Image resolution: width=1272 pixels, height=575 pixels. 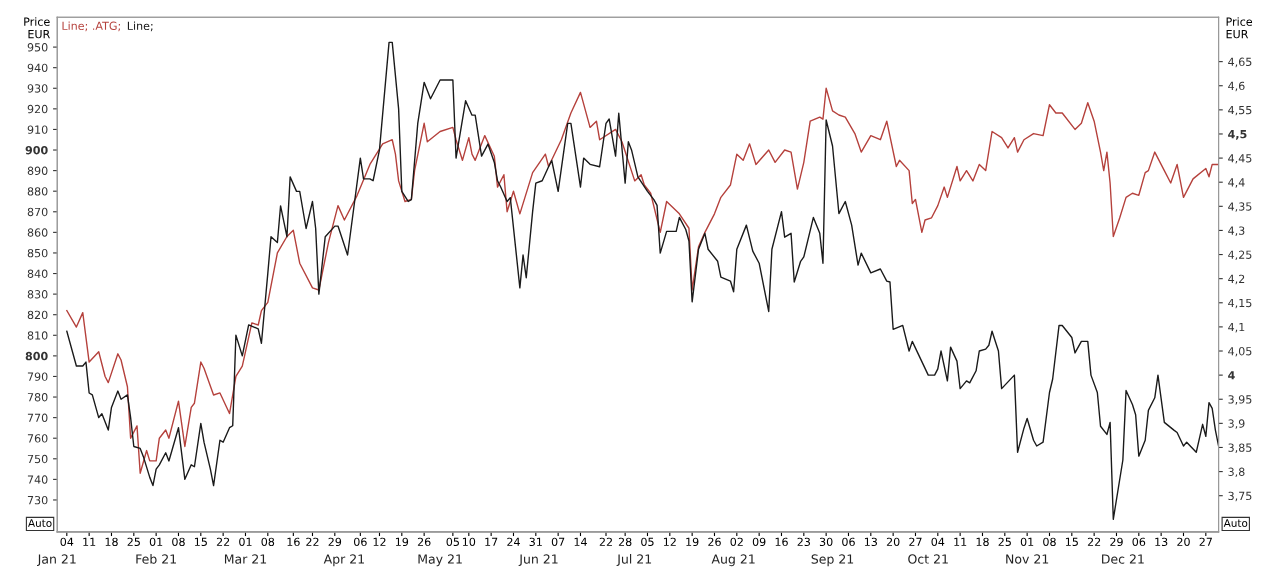 What do you see at coordinates (1236, 183) in the screenshot?
I see `y2-tick-label: 4,4` at bounding box center [1236, 183].